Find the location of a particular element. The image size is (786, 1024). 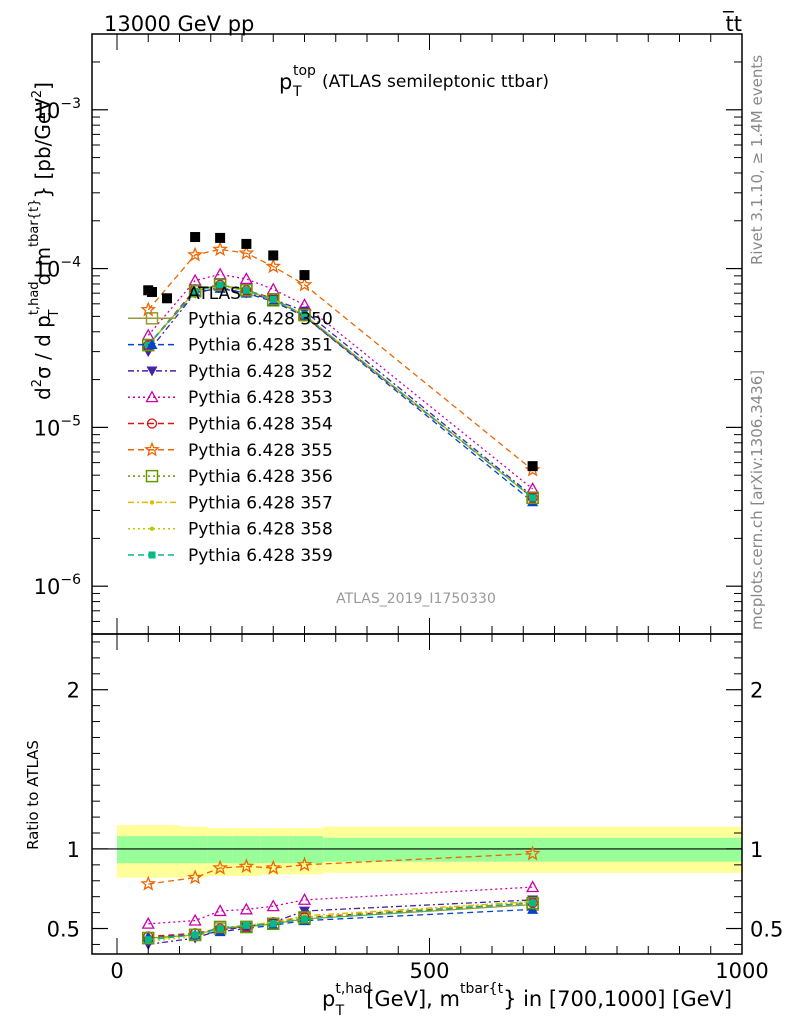

plot-title-superscript: top is located at coordinates (304, 71).